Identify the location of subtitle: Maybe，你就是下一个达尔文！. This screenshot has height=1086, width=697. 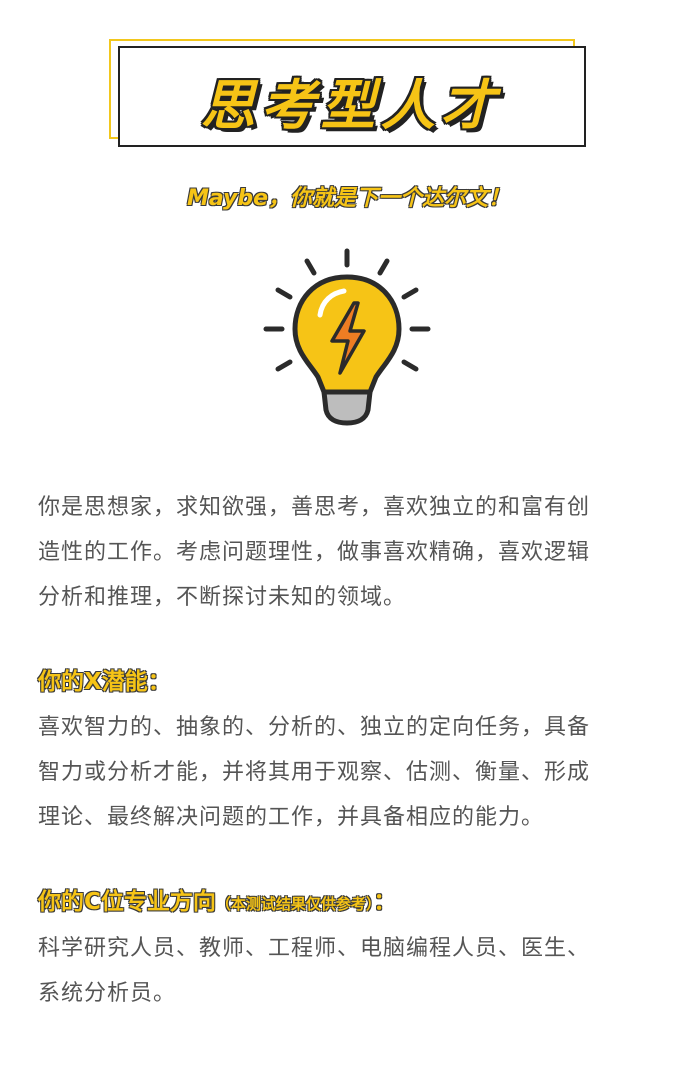
(348, 198).